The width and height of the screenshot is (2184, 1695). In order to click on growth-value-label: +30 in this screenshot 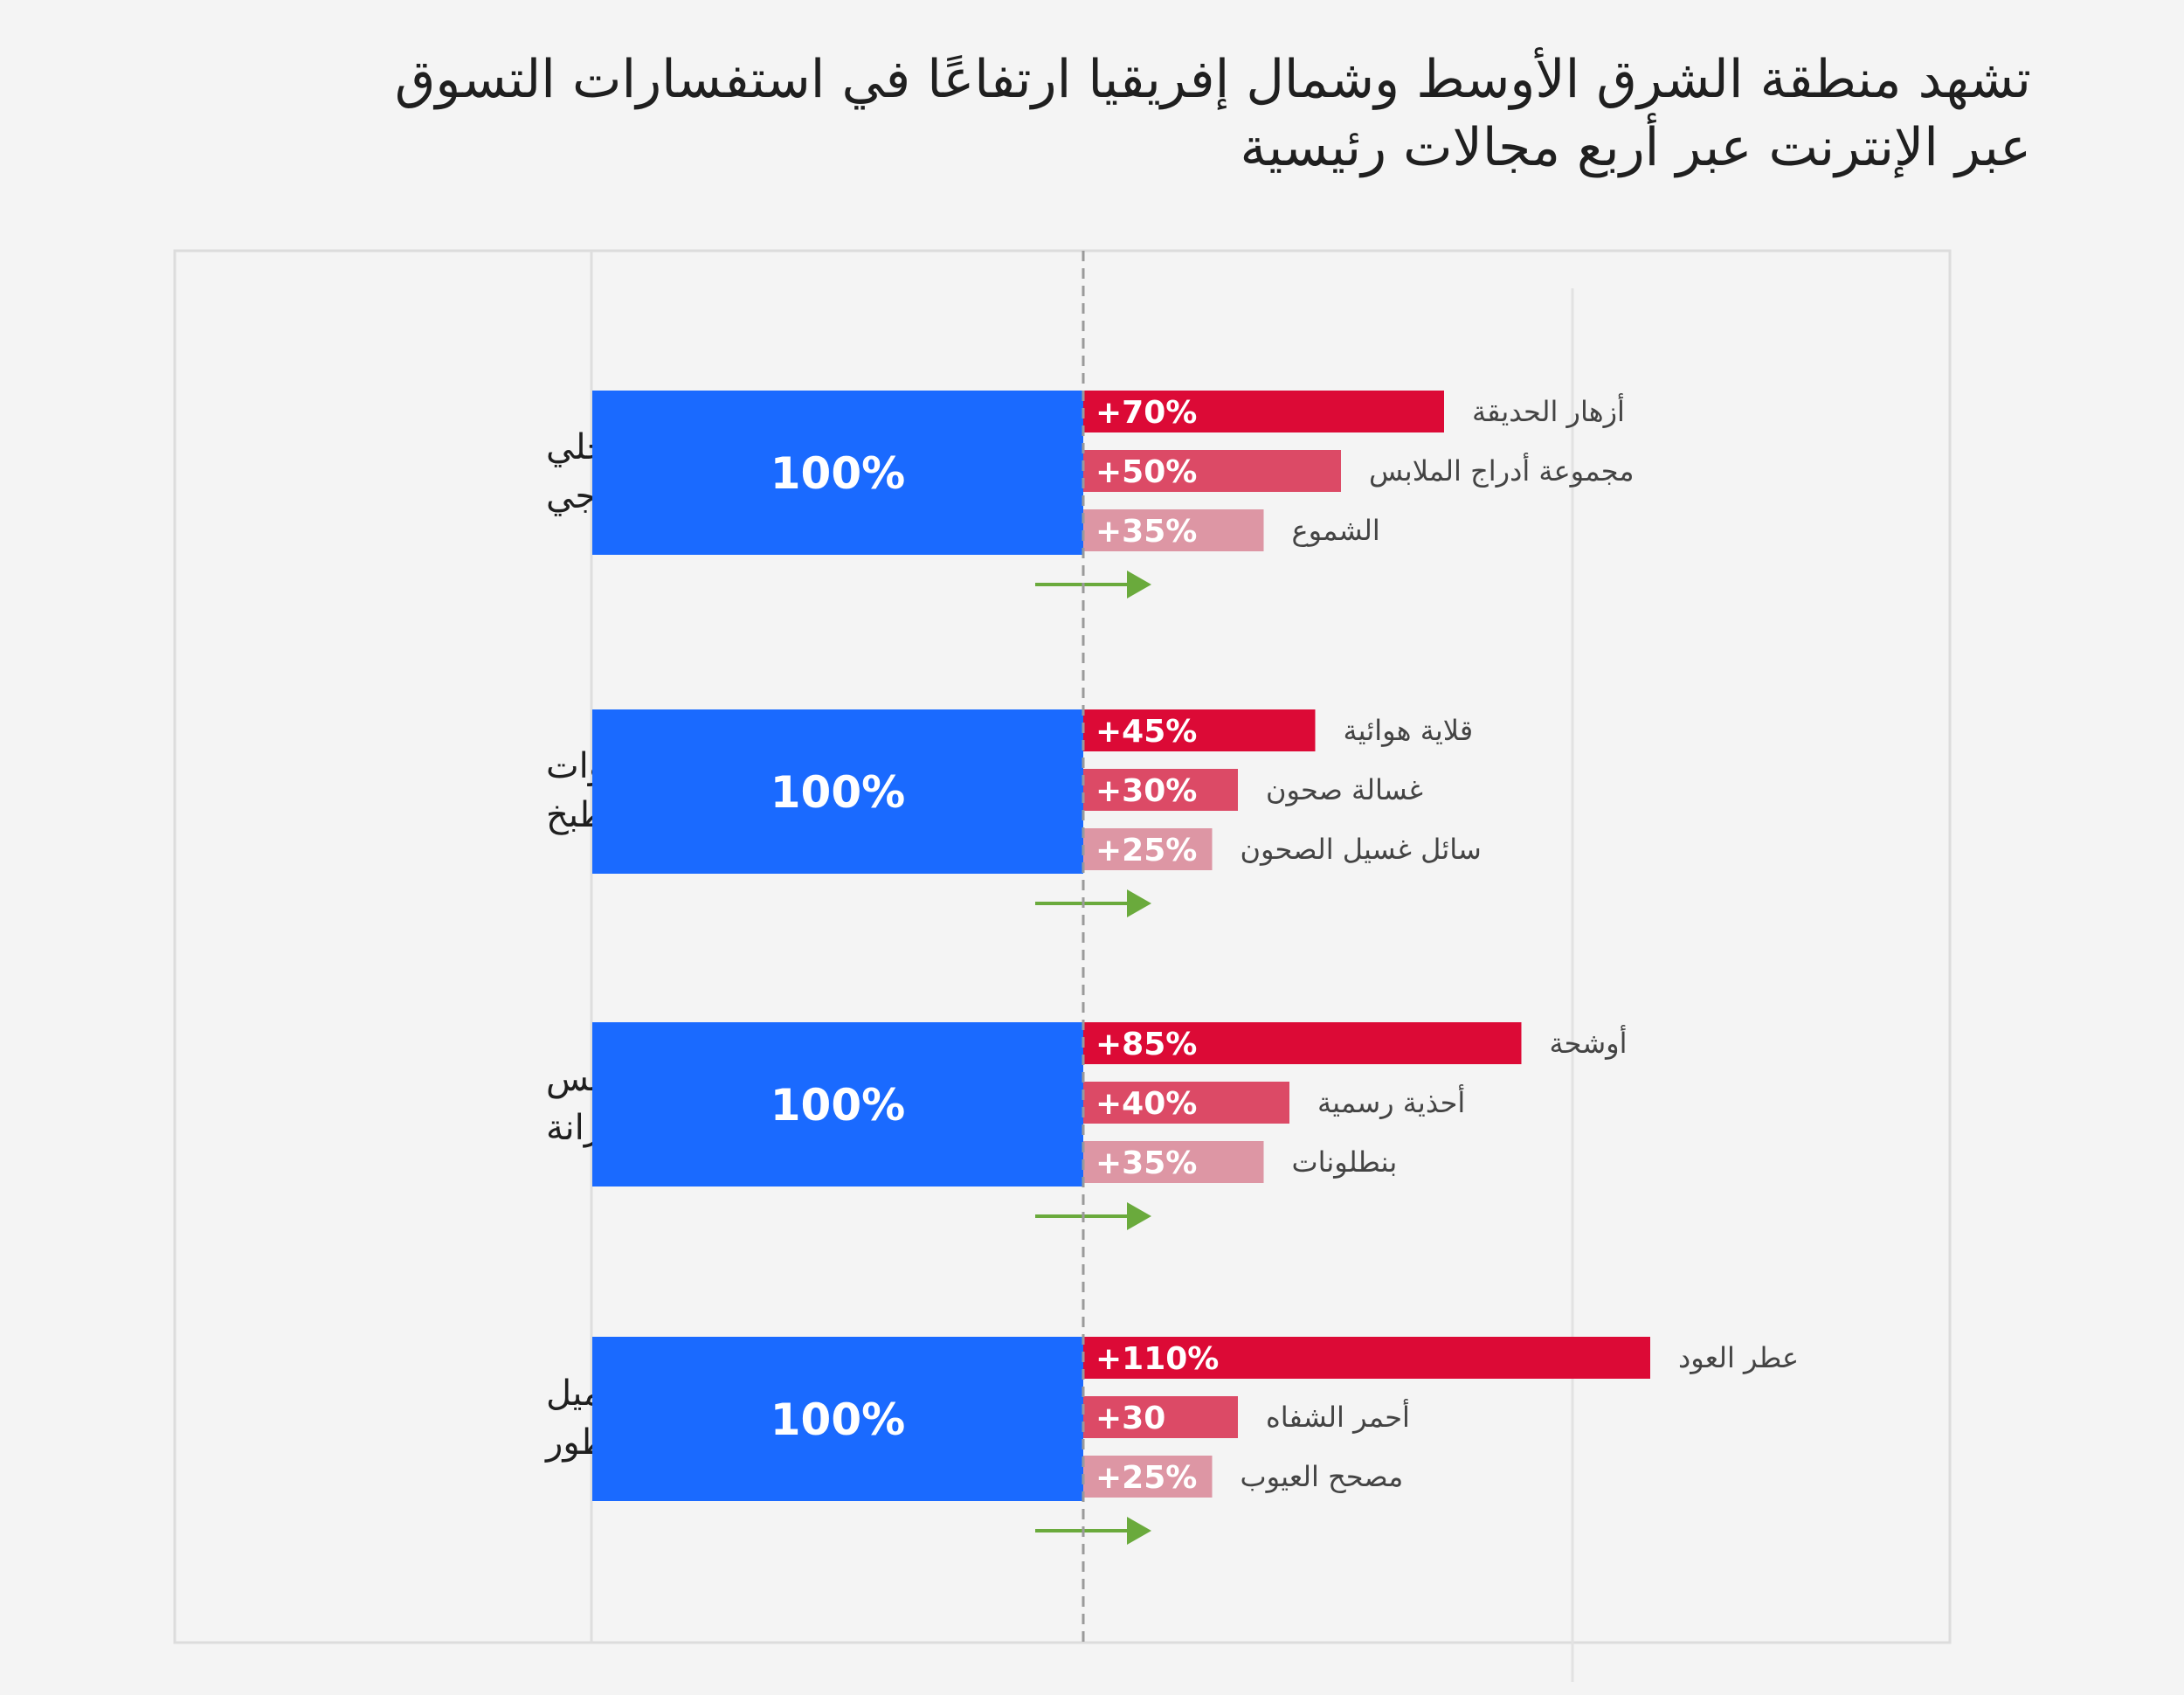, I will do `click(1130, 1418)`.